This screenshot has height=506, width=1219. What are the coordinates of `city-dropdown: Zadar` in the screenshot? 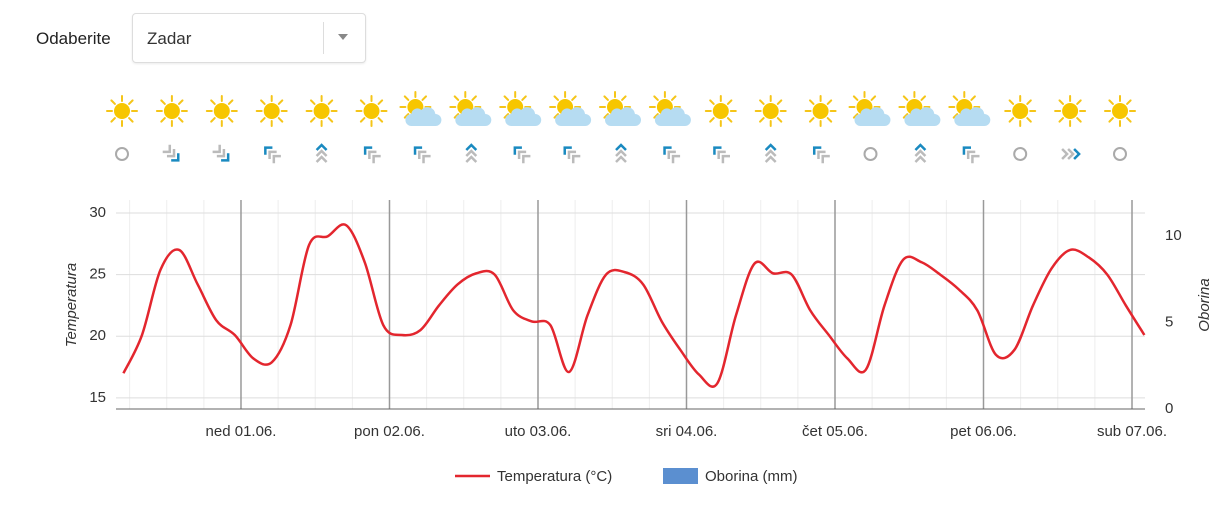 It's located at (249, 38).